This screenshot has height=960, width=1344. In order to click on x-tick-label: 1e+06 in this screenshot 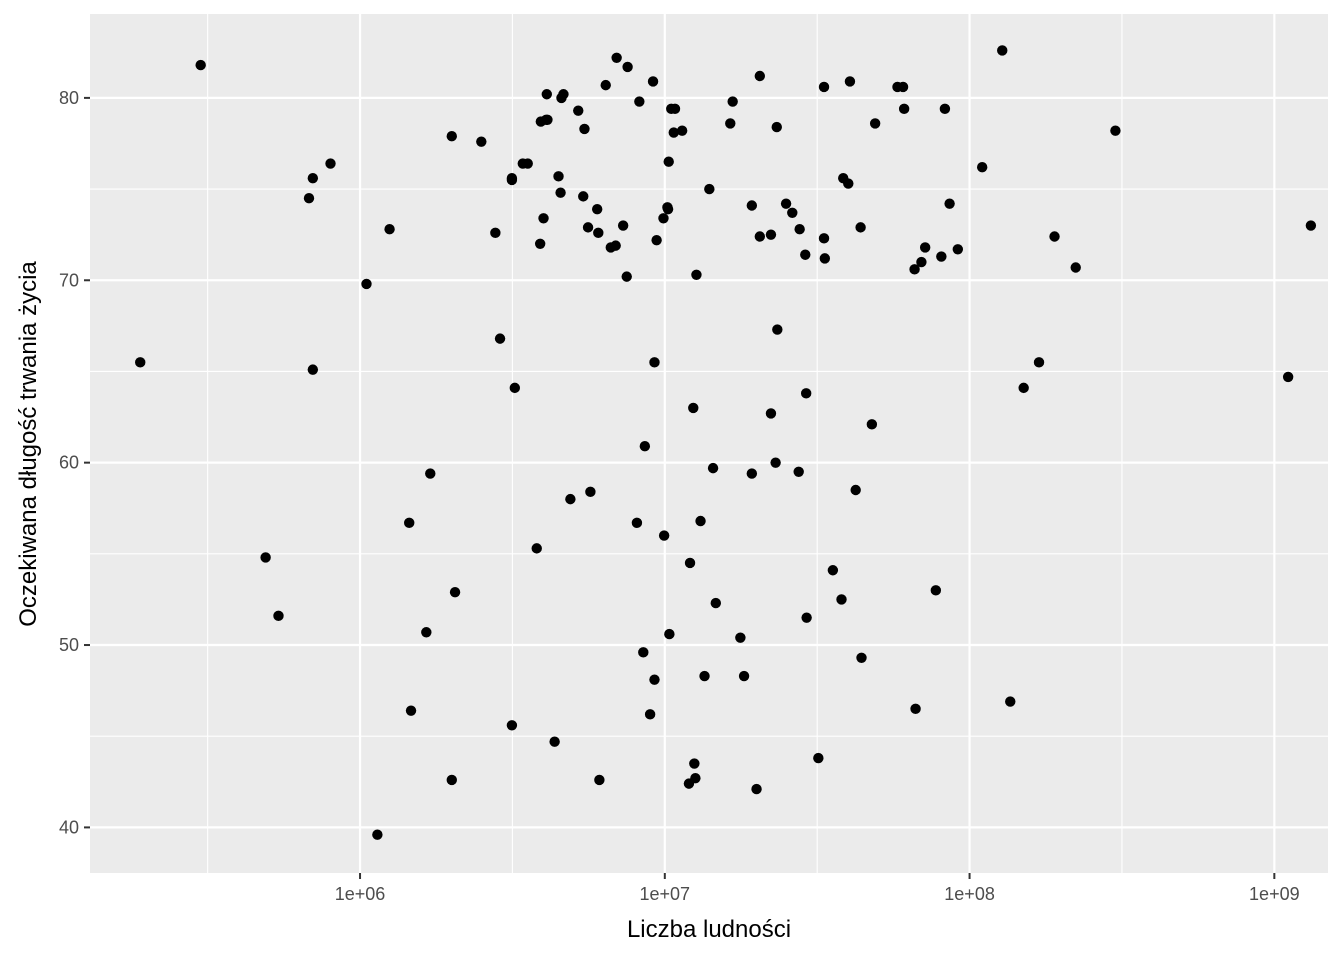, I will do `click(360, 894)`.